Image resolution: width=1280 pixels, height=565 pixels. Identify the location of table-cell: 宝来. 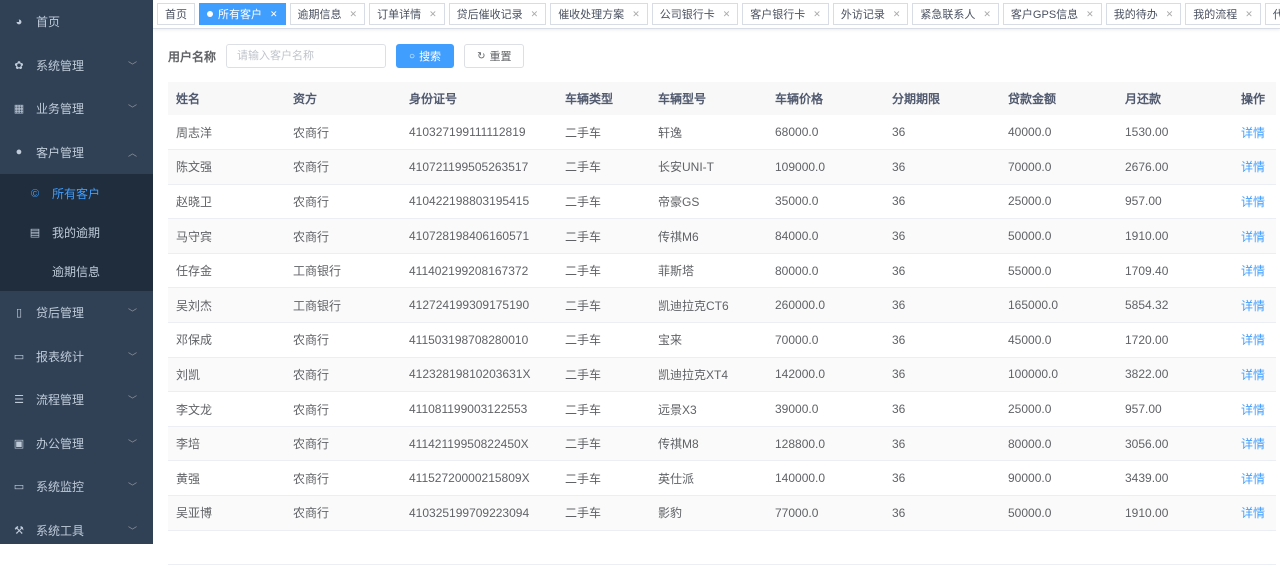
(708, 340).